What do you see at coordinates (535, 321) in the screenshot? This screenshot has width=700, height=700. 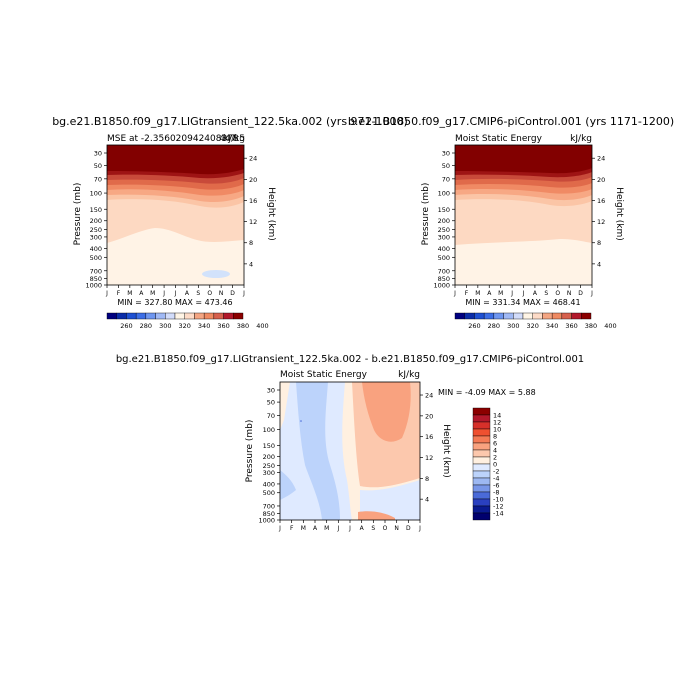 I see `panel2-colorbar: 260 280 300 320 340 360 380 400` at bounding box center [535, 321].